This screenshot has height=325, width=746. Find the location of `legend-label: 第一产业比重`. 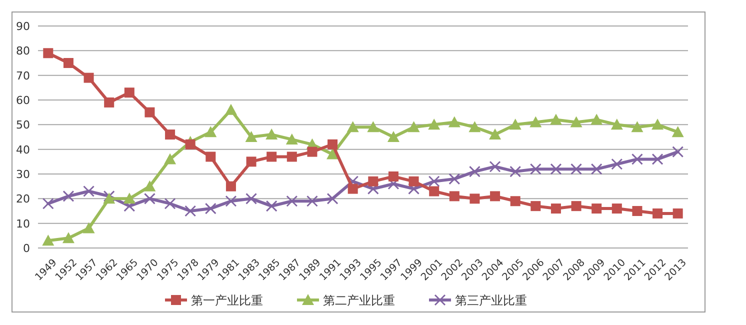

legend-label: 第一产业比重 is located at coordinates (227, 301).